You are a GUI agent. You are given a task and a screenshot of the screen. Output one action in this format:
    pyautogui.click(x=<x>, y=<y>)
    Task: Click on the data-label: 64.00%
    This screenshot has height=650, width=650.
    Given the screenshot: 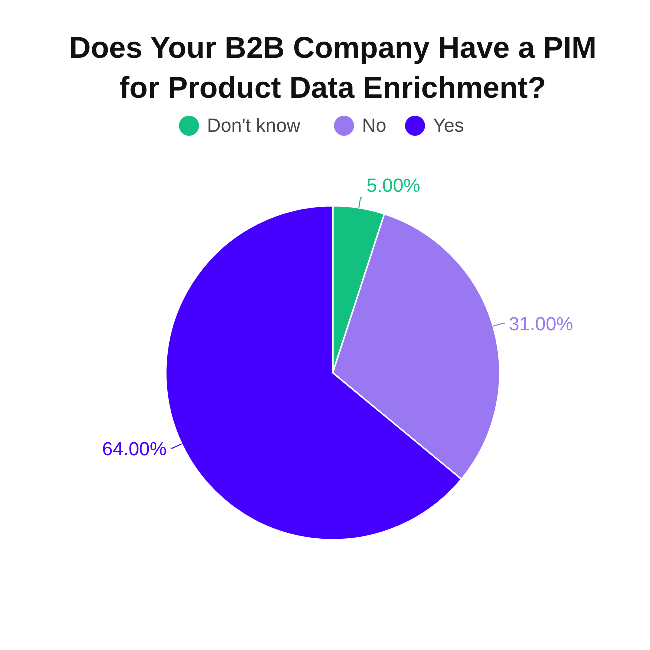 What is the action you would take?
    pyautogui.click(x=134, y=449)
    